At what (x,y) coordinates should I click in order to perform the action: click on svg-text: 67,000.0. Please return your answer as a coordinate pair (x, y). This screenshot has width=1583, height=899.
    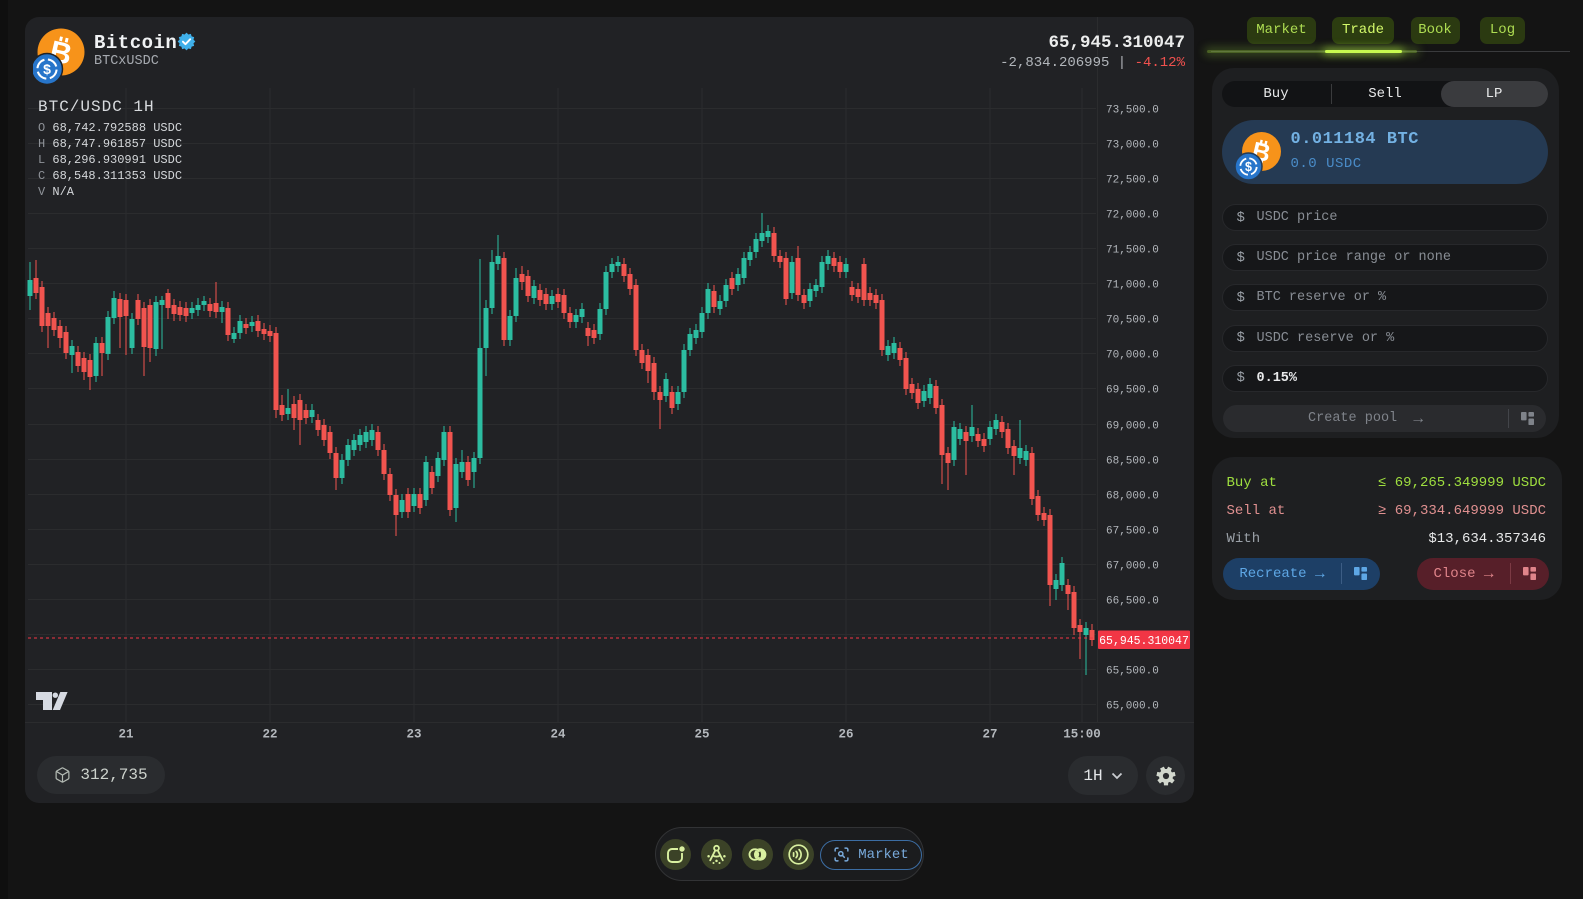
    Looking at the image, I should click on (1132, 567).